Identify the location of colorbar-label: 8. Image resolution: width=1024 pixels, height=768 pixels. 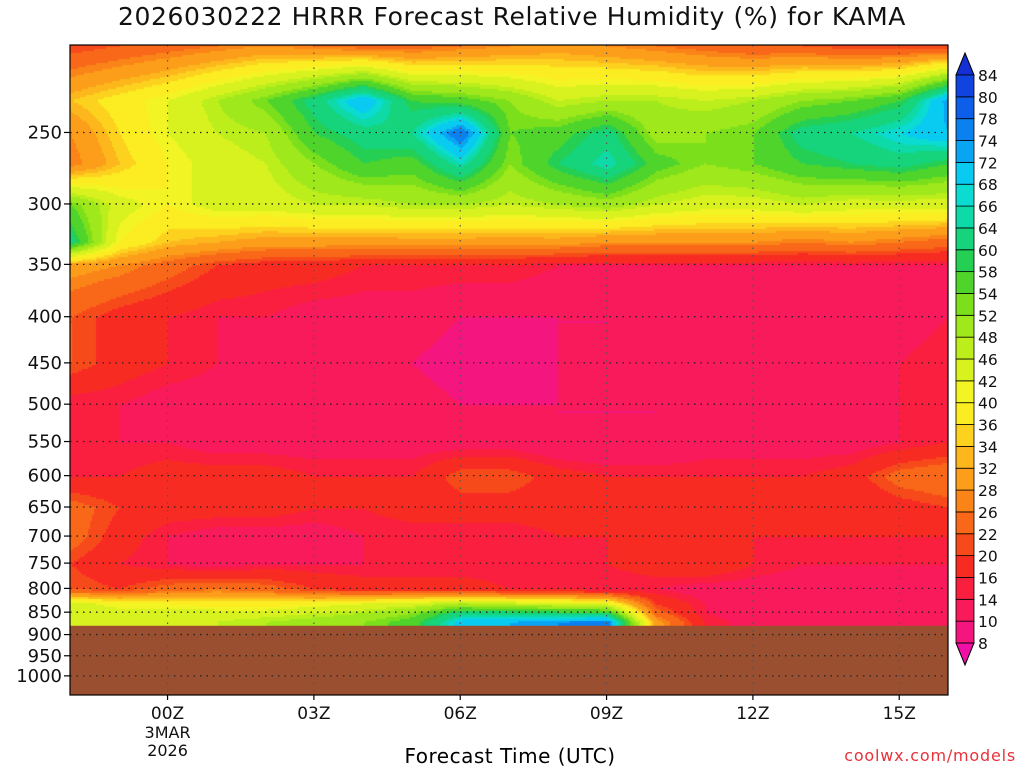
(983, 644).